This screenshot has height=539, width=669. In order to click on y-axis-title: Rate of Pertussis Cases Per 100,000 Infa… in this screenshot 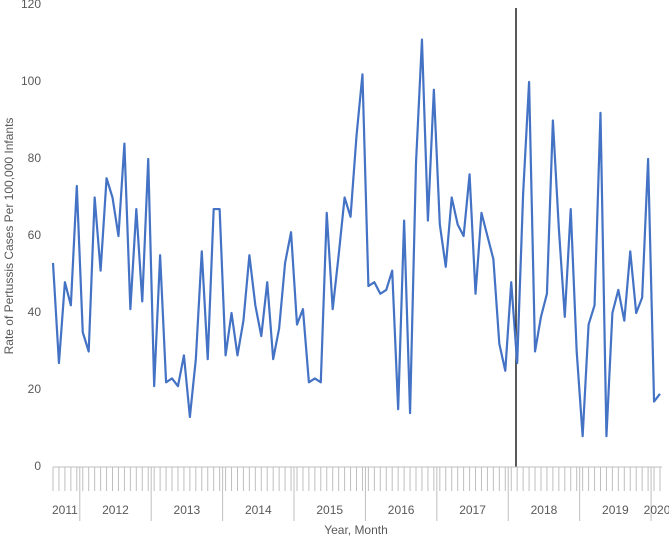, I will do `click(9, 236)`.